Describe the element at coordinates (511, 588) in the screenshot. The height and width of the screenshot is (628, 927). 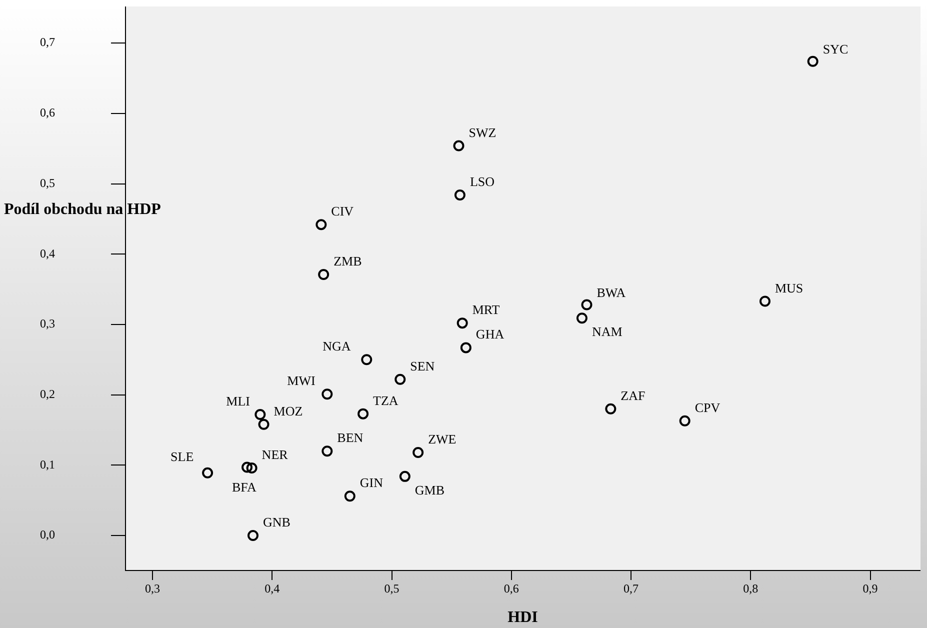
I see `x-tick-label: 0,6` at that location.